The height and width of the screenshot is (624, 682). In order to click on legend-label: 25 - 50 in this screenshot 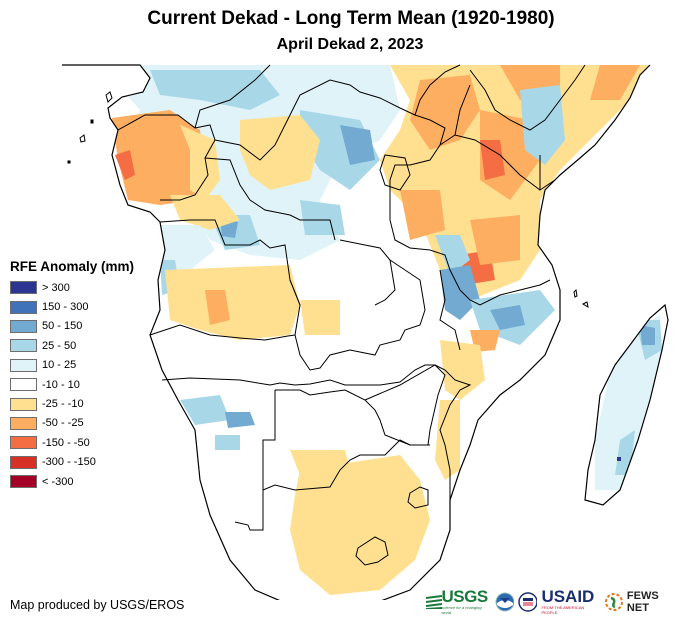, I will do `click(59, 345)`.